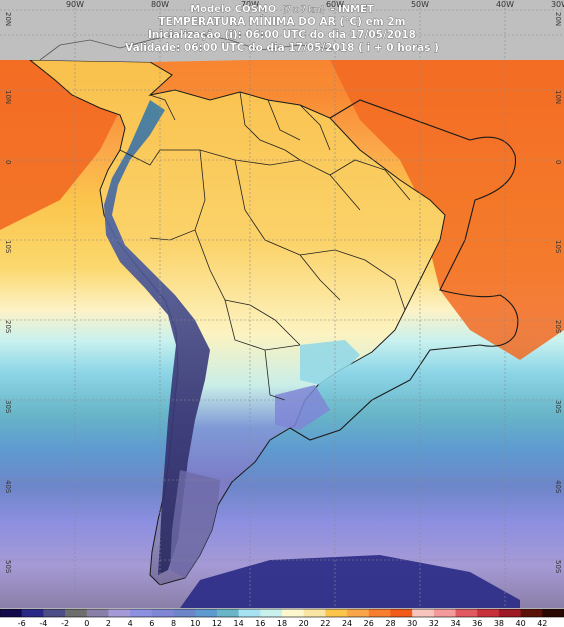 The width and height of the screenshot is (564, 627). Describe the element at coordinates (8, 487) in the screenshot. I see `lat-label-40s-left: 40S` at that location.